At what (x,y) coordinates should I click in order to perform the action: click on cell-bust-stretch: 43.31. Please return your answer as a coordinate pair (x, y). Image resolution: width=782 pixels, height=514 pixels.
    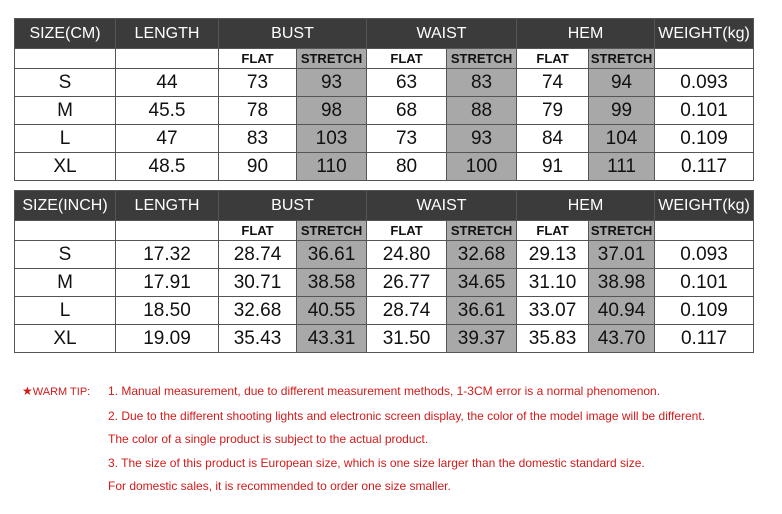
    Looking at the image, I should click on (331, 338).